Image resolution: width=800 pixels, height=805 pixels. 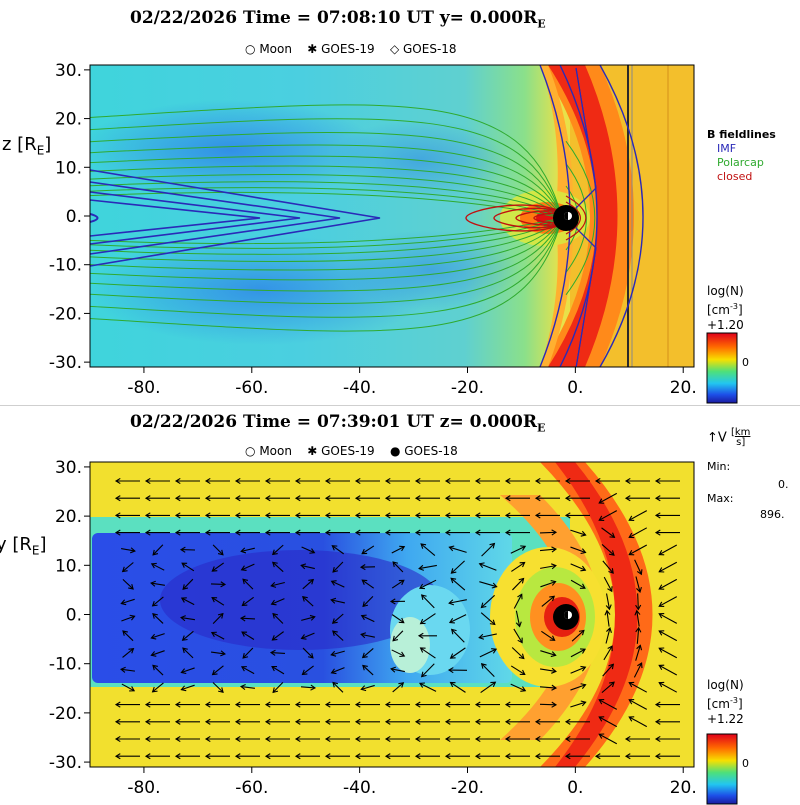 What do you see at coordinates (65, 714) in the screenshot?
I see `bottom-y-tick-label: -20.` at bounding box center [65, 714].